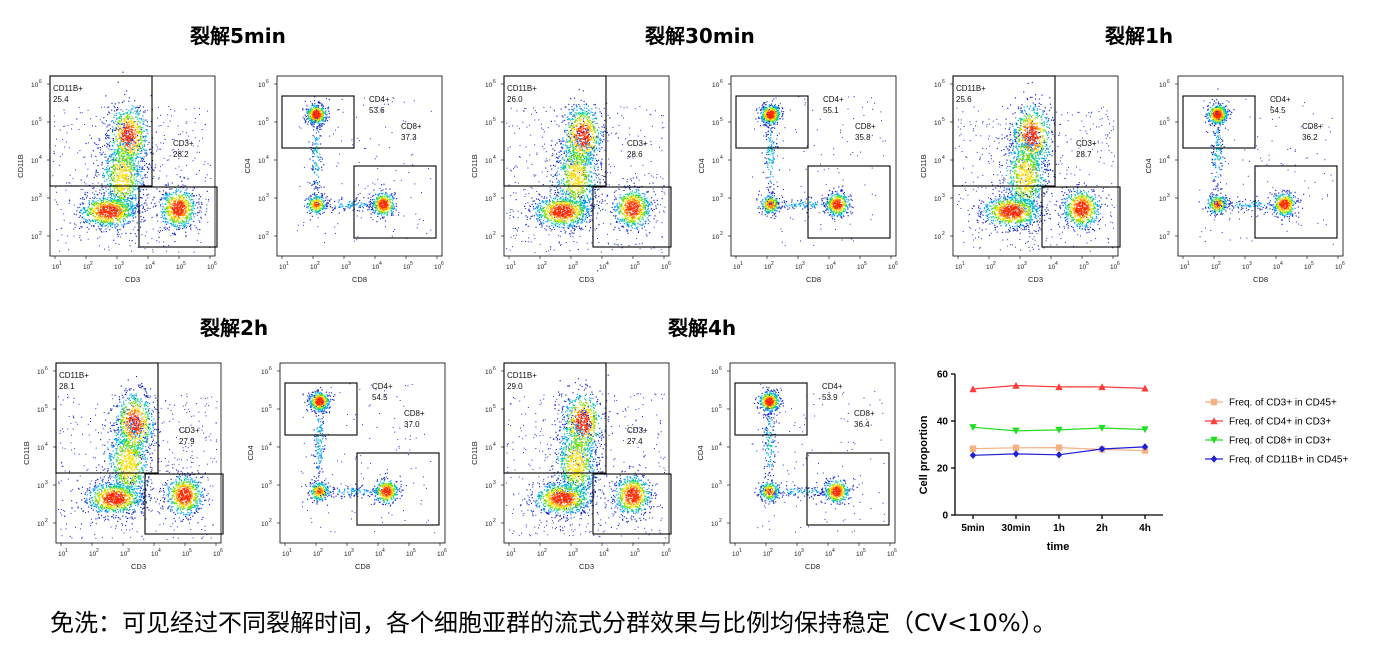  I want to click on y-tick-label: 0, so click(945, 516).